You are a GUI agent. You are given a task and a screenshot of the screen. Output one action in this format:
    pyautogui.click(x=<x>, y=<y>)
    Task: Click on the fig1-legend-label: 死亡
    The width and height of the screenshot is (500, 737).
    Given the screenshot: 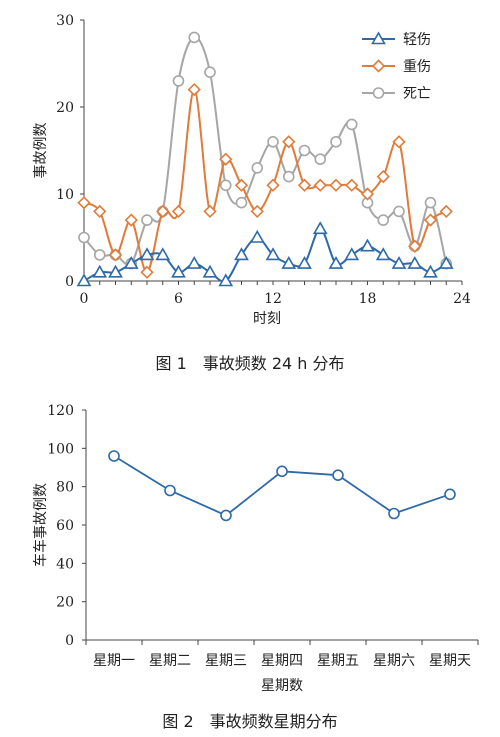 What is the action you would take?
    pyautogui.click(x=417, y=94)
    